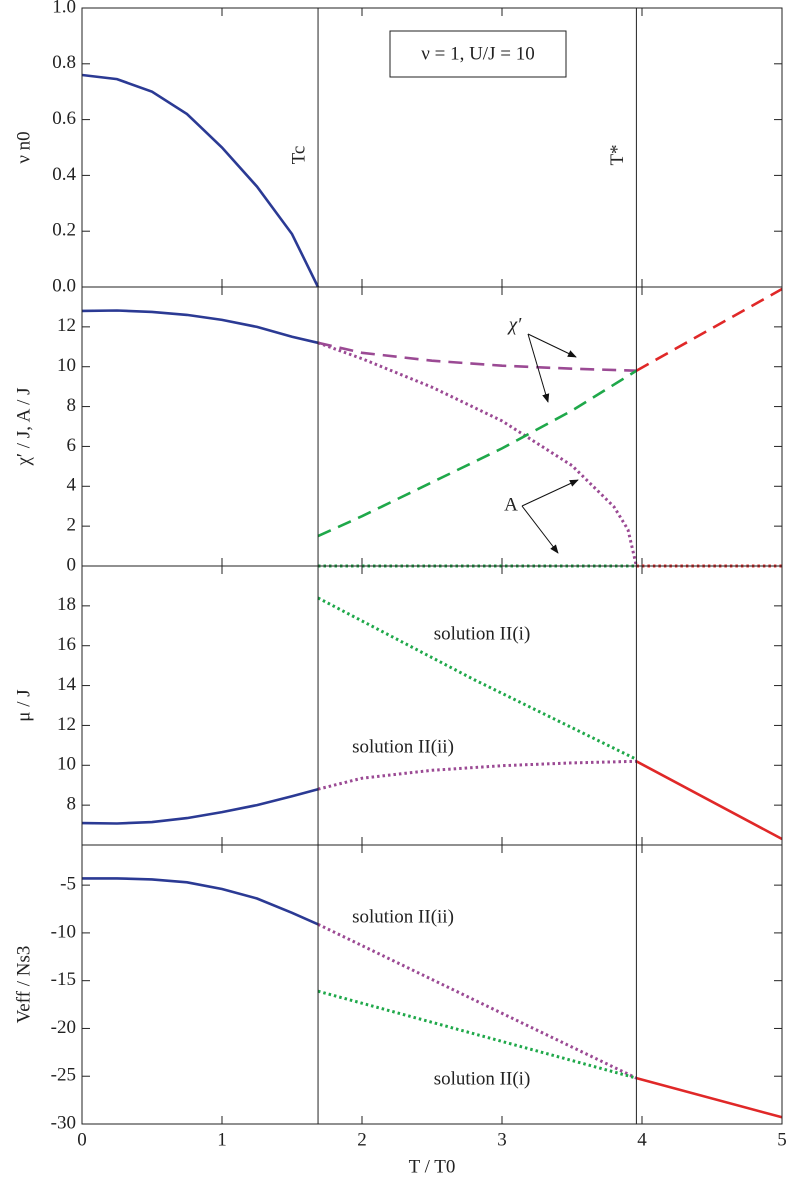  What do you see at coordinates (72, 445) in the screenshot?
I see `y-tick-label: 6` at bounding box center [72, 445].